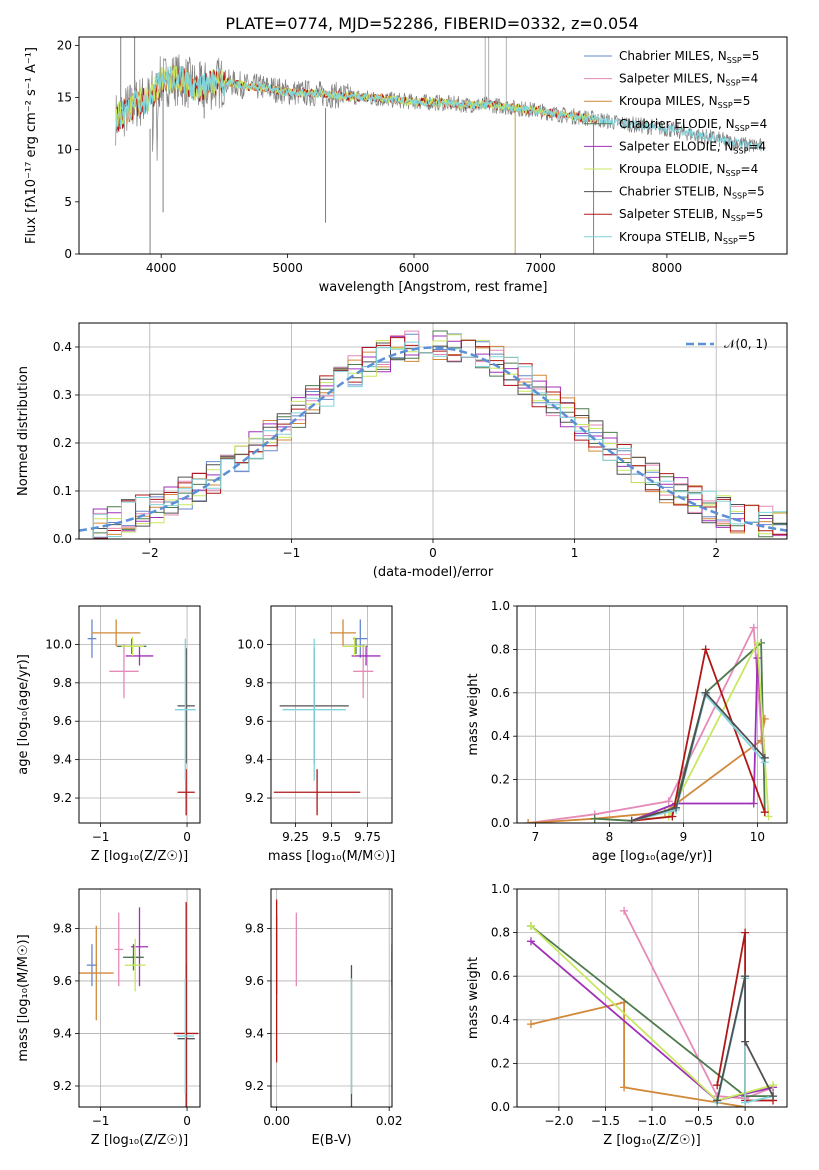  What do you see at coordinates (688, 80) in the screenshot?
I see `legend-entry: Salpeter MILES, NSSP=4` at bounding box center [688, 80].